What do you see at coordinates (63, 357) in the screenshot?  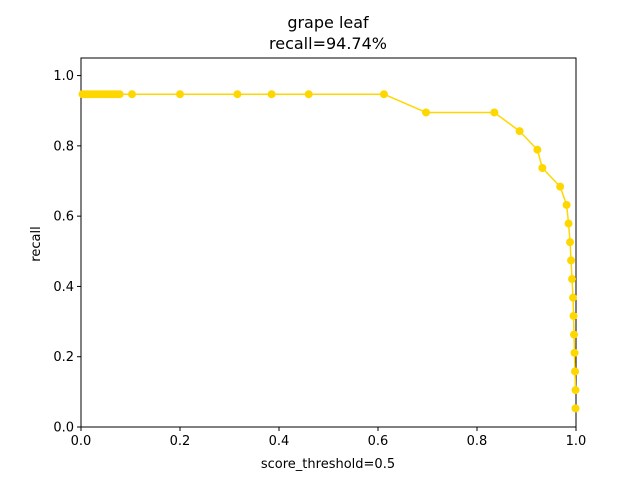 I see `y-tick-label: 0.2` at bounding box center [63, 357].